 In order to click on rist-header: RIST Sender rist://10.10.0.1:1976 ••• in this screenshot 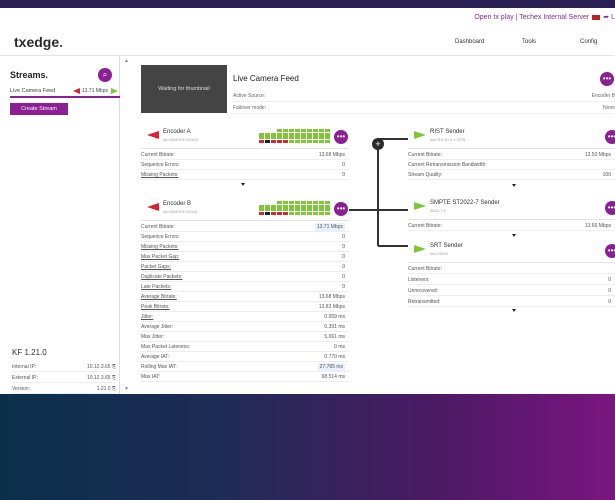, I will do `click(511, 137)`.